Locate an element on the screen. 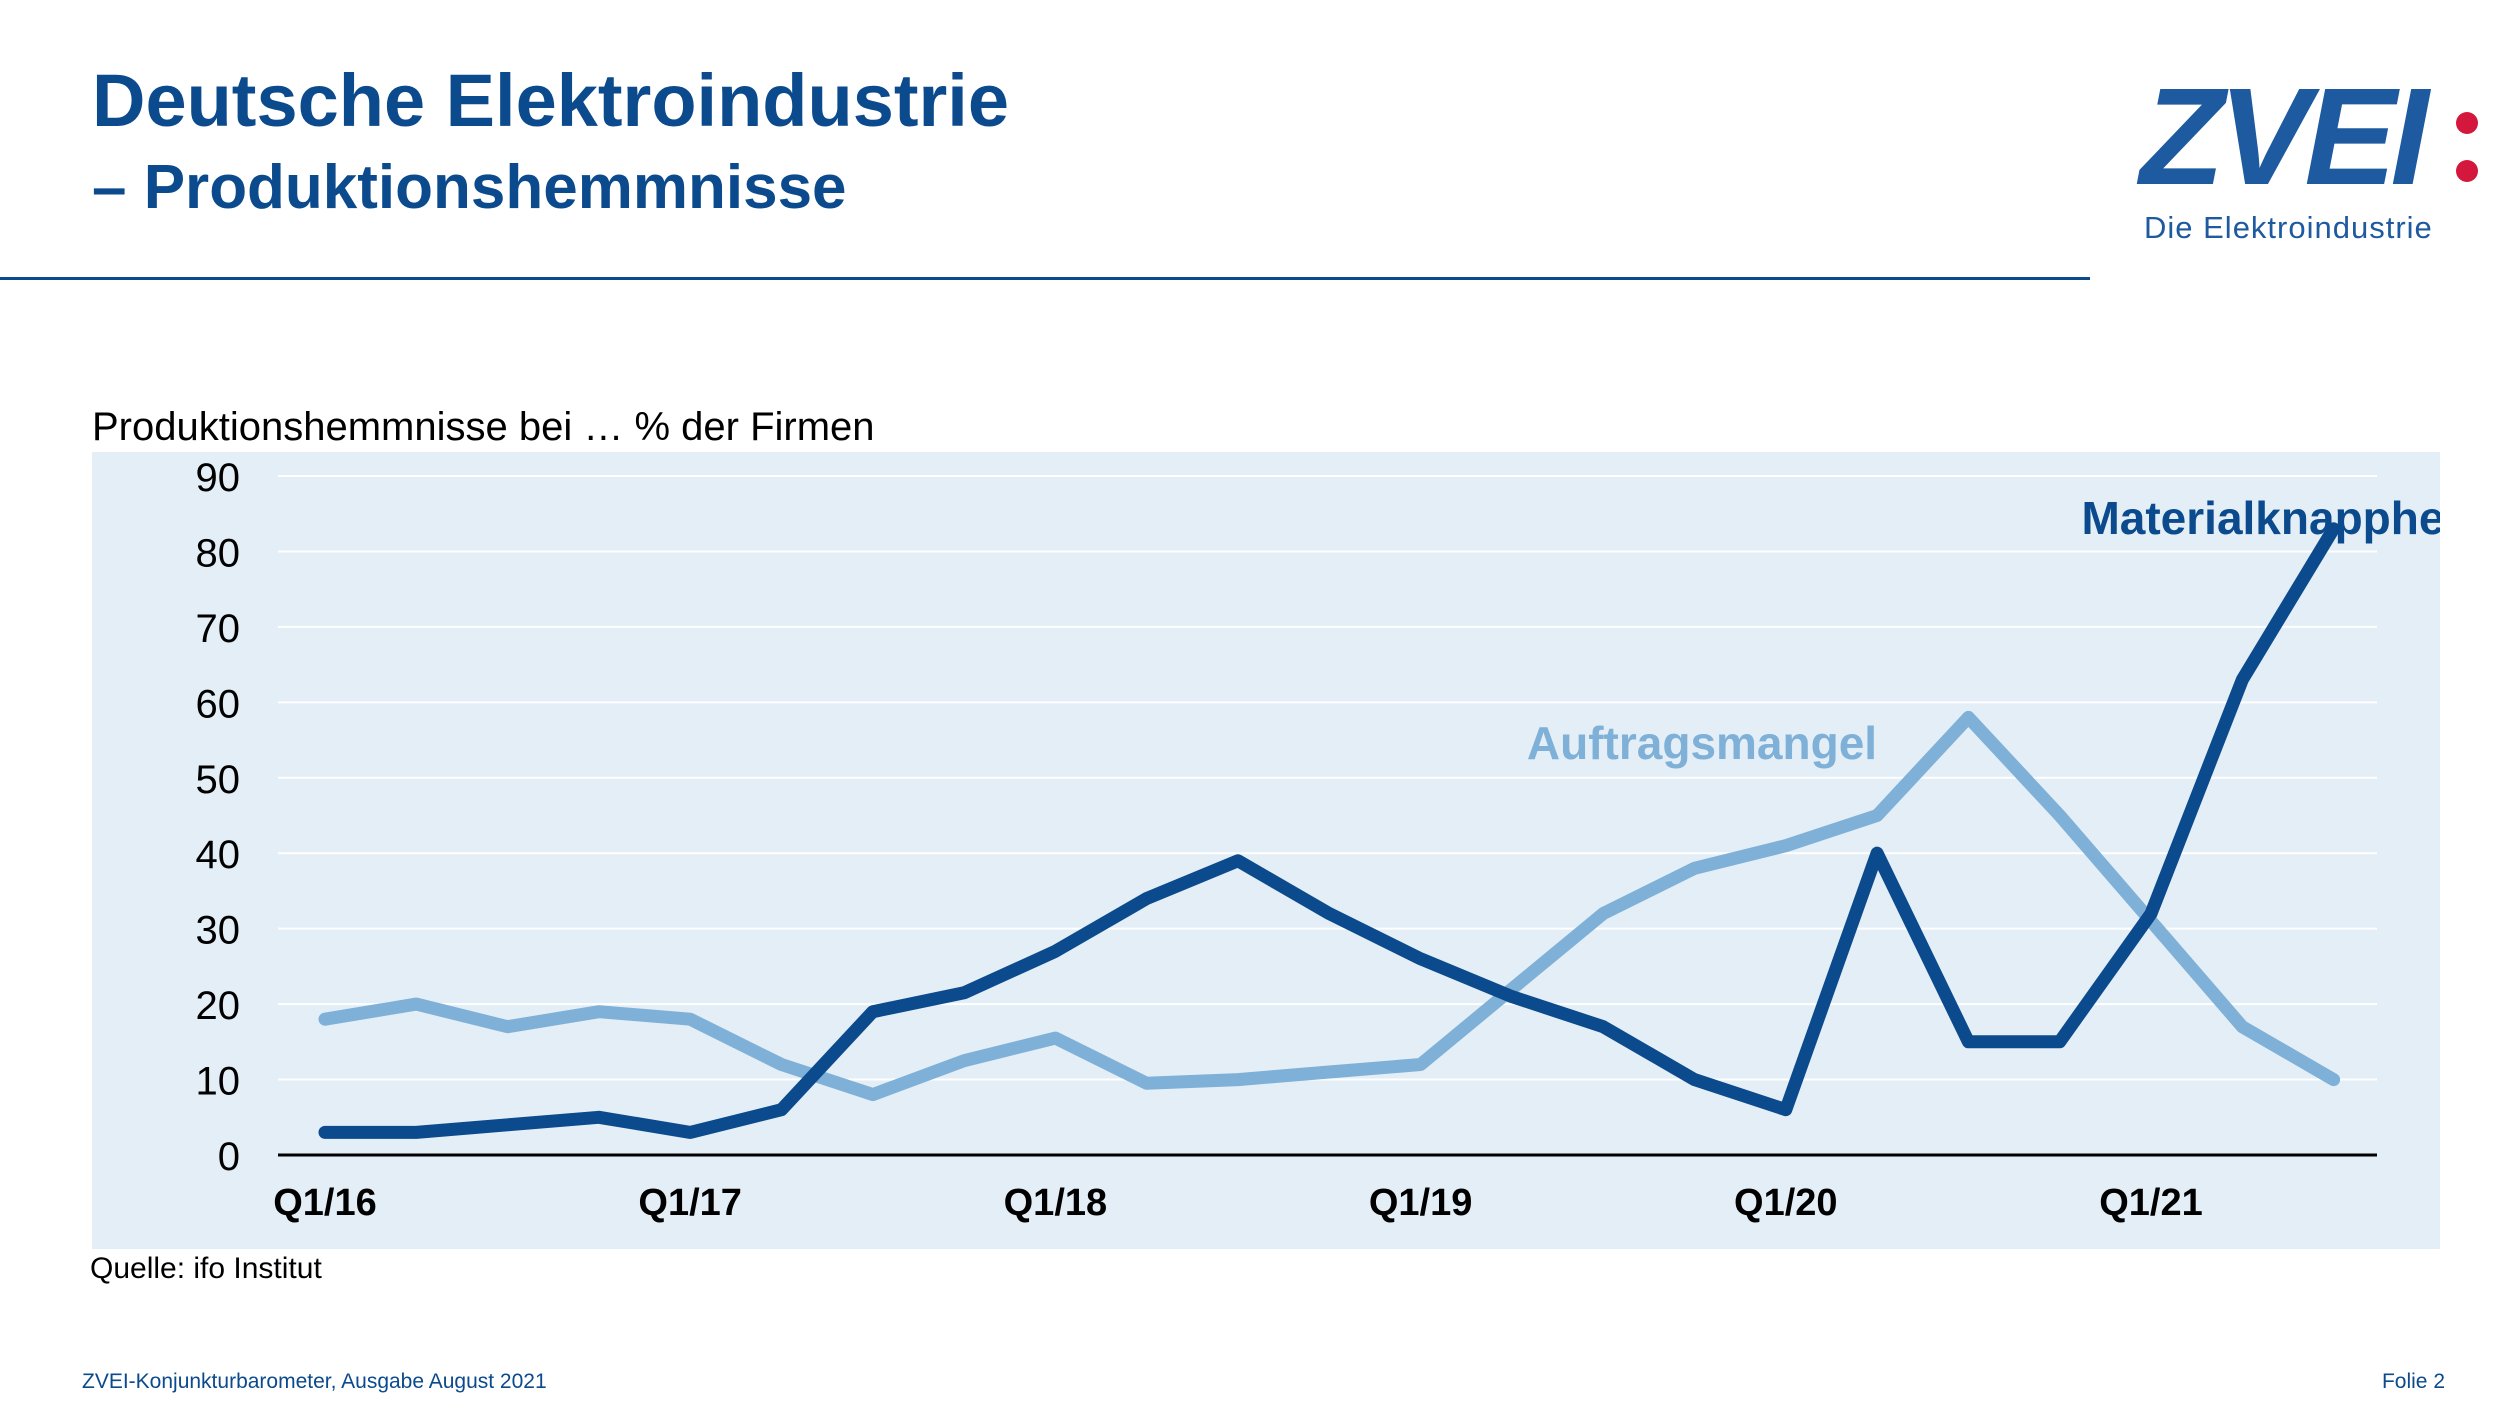  header-divider is located at coordinates (1045, 278).